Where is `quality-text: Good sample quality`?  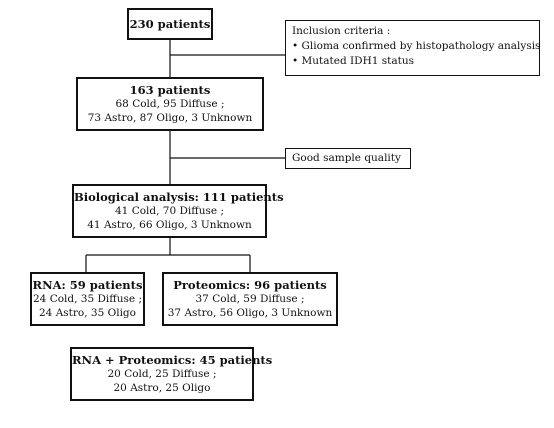 quality-text: Good sample quality is located at coordinates (346, 158).